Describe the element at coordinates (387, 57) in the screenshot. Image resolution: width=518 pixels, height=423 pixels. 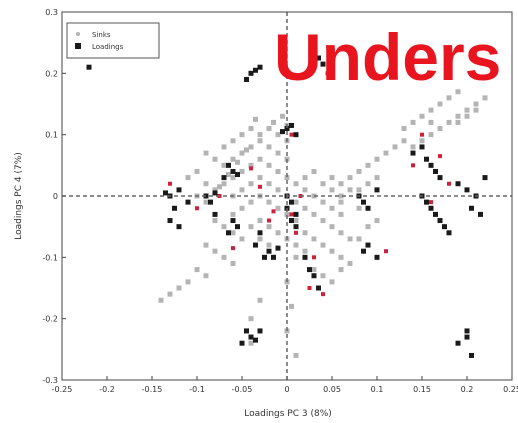
I see `overlay-text: Unders` at that location.